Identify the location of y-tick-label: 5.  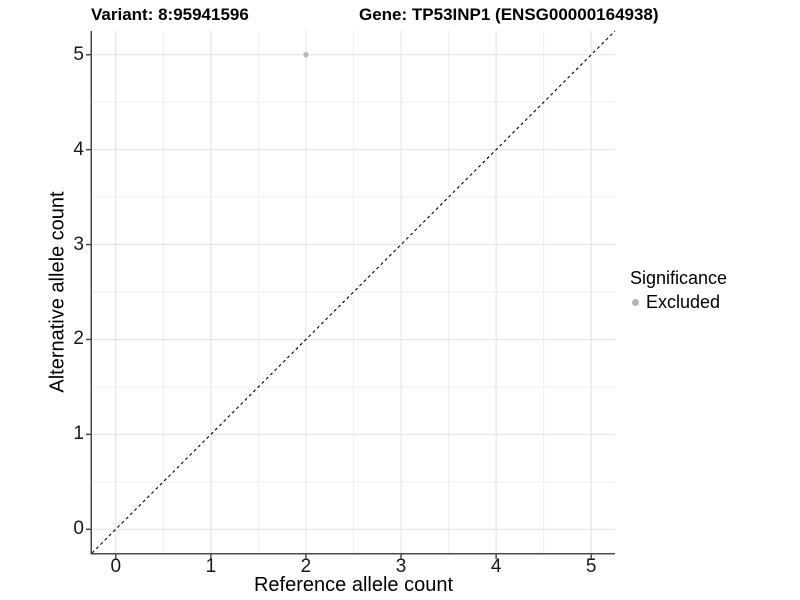
(78, 54).